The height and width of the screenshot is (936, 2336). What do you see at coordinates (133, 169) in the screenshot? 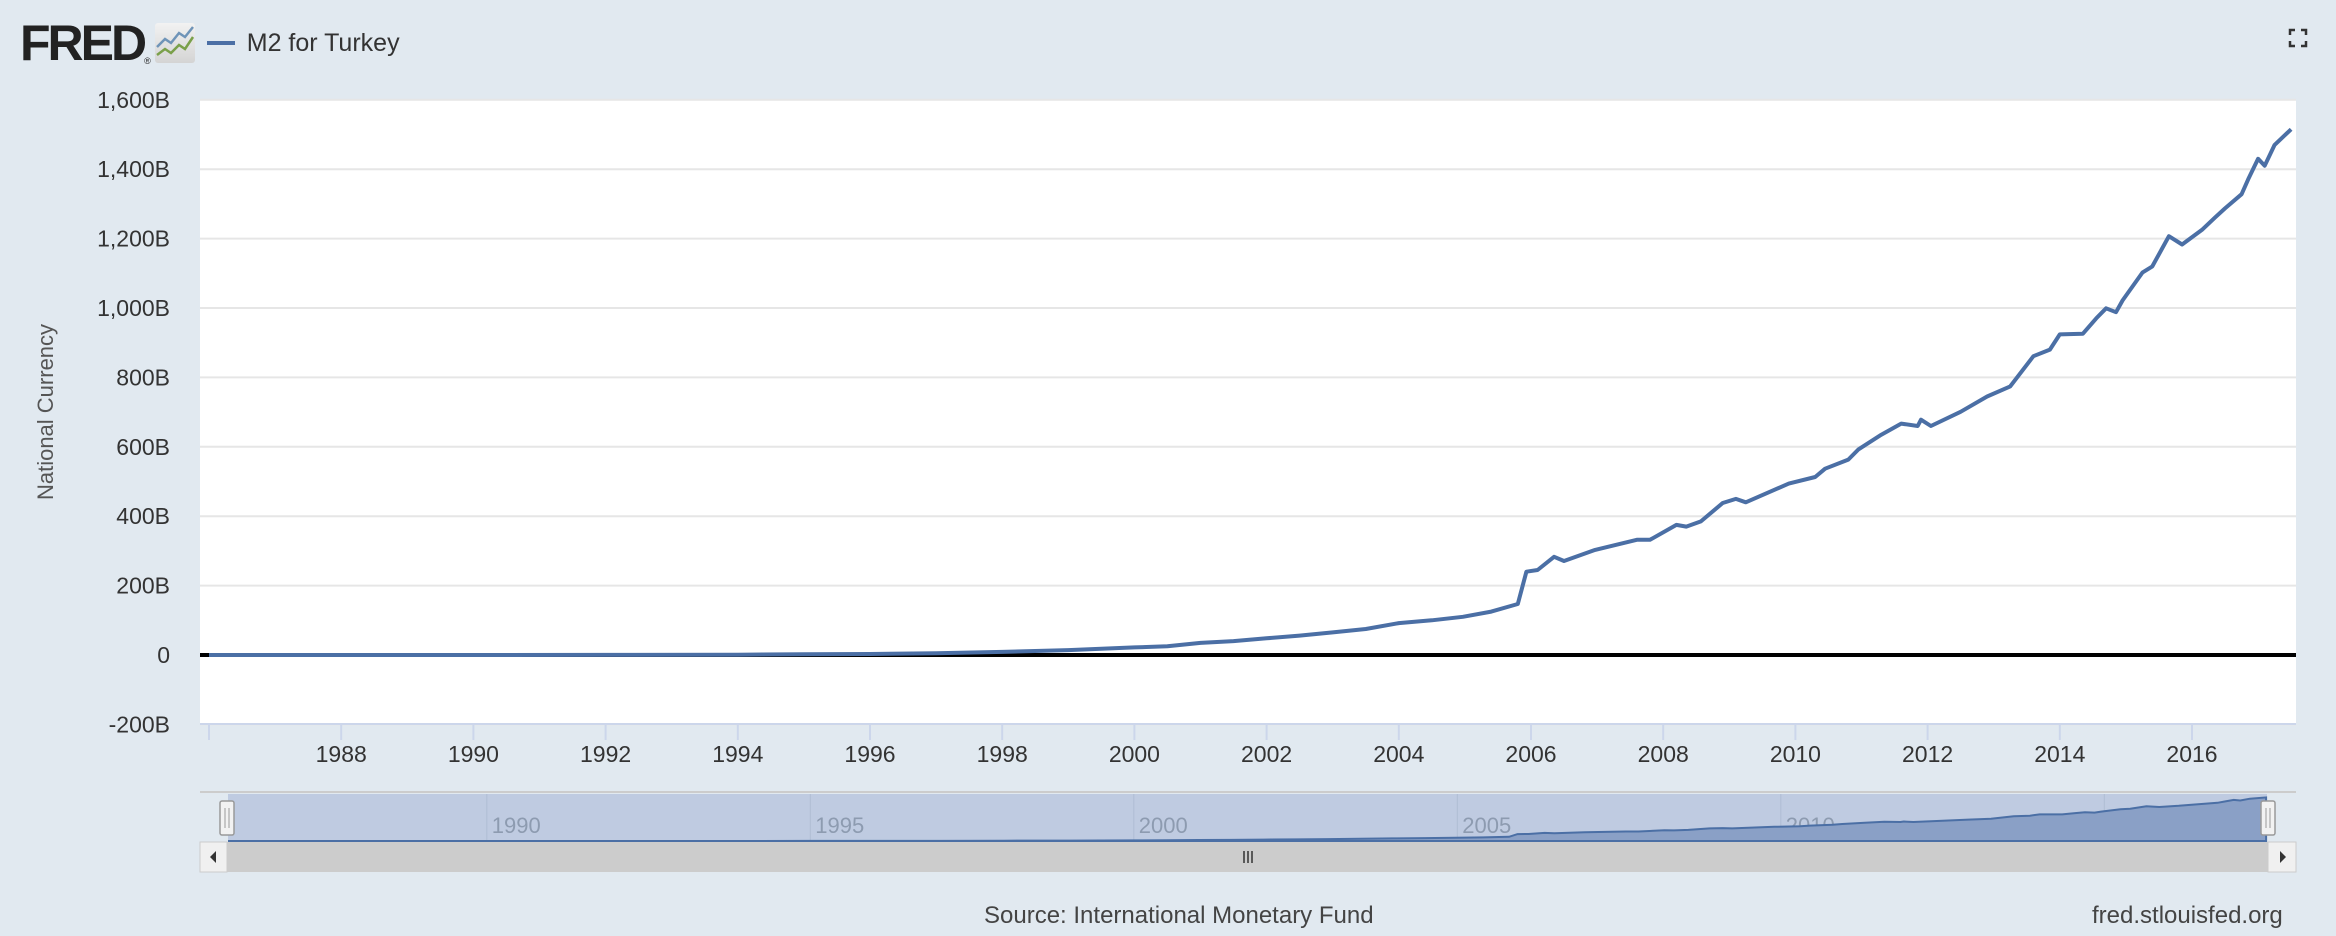
I see `y-tick-label: 1,400B` at bounding box center [133, 169].